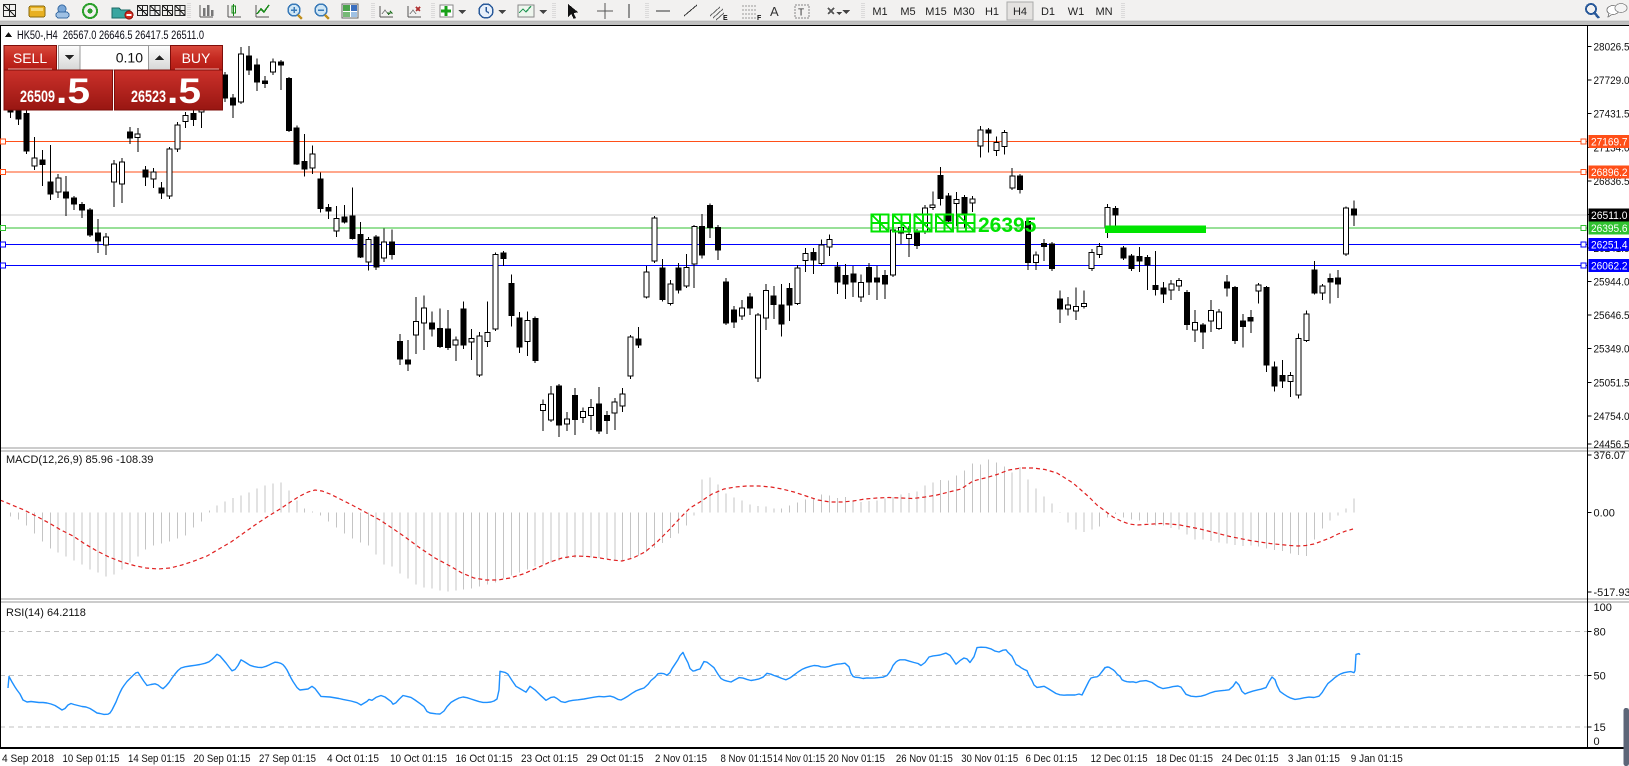  I want to click on svg-text: 4 Sep 2018, so click(28, 759).